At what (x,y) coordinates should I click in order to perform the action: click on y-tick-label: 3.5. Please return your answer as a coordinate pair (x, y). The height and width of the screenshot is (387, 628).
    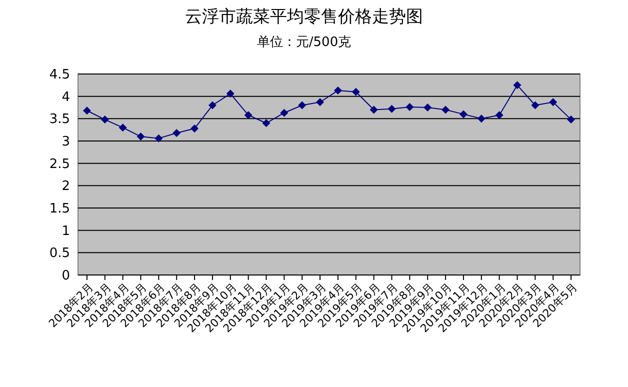
    Looking at the image, I should click on (59, 120).